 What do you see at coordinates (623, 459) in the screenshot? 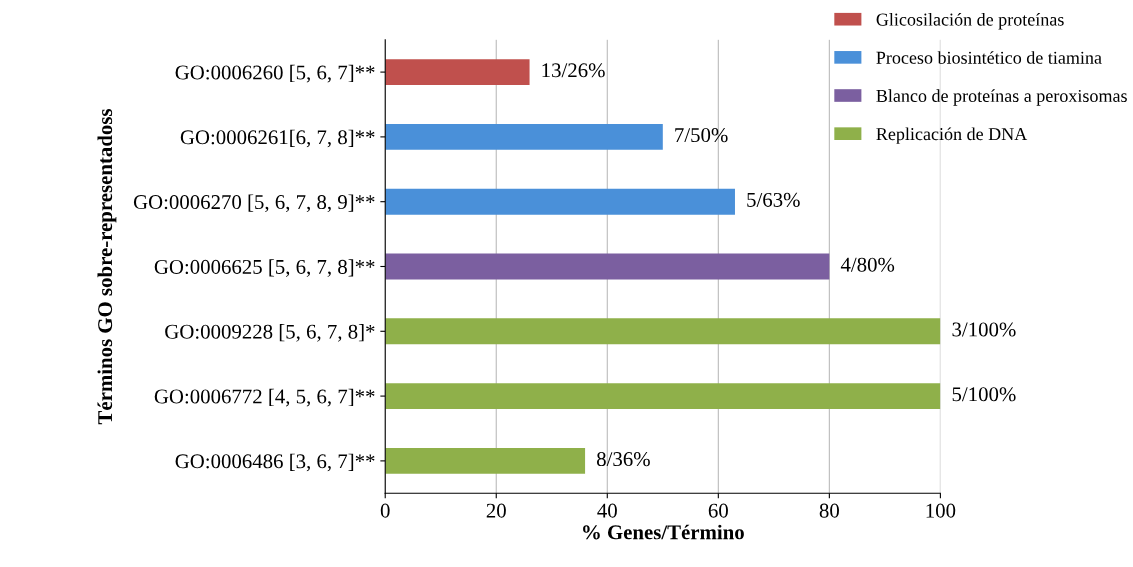
I see `data-label: 8/36%` at bounding box center [623, 459].